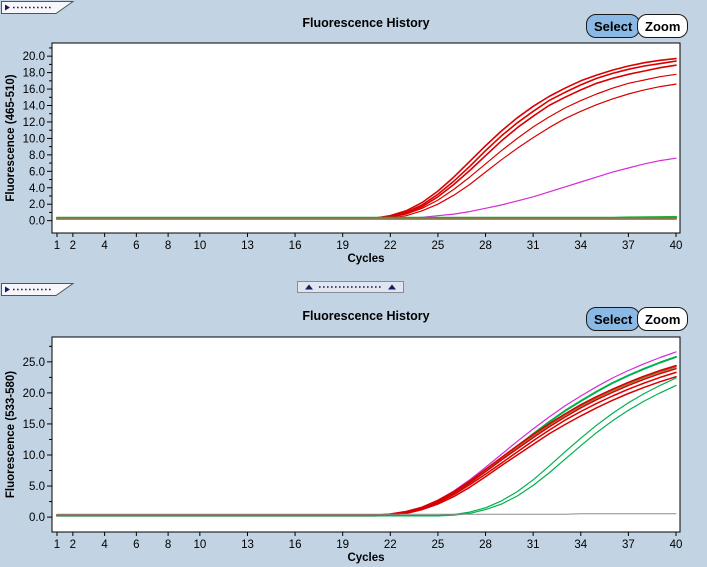 The image size is (707, 567). Describe the element at coordinates (366, 514) in the screenshot. I see `series-gray-flat` at that location.